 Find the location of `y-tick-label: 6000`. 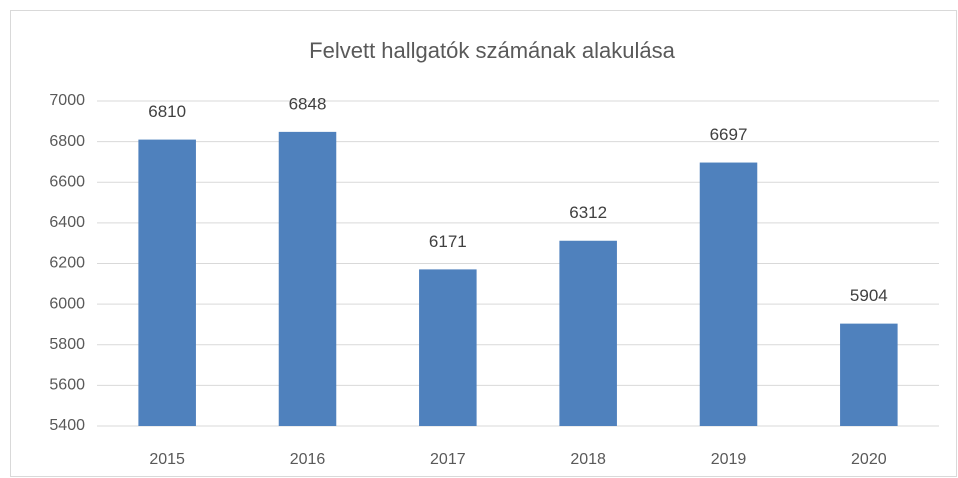

y-tick-label: 6000 is located at coordinates (67, 303).